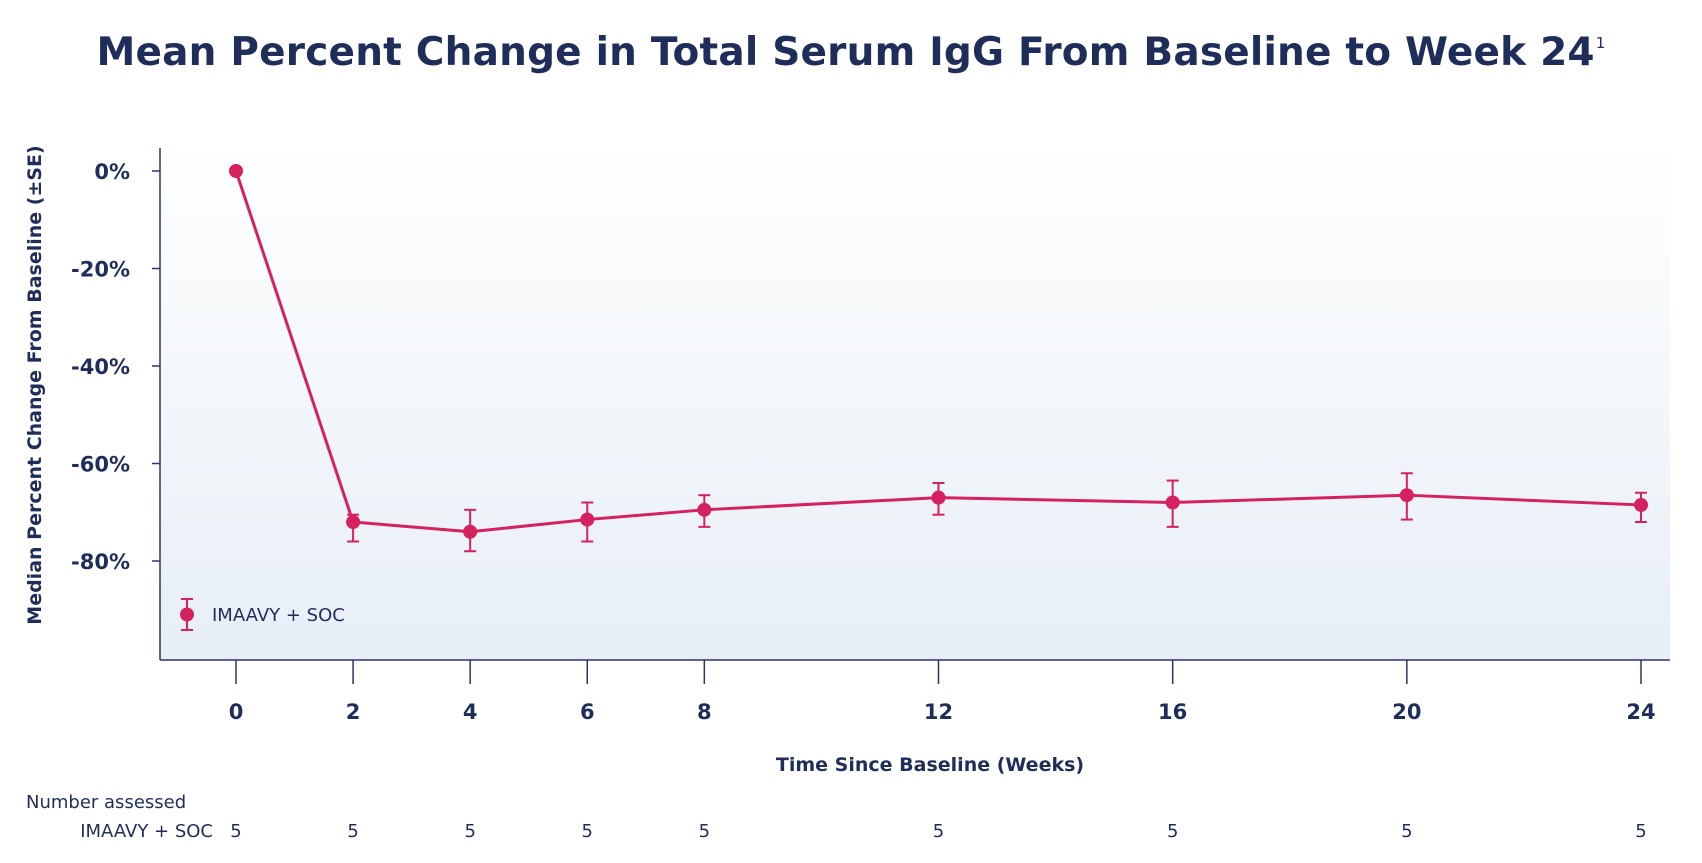  What do you see at coordinates (704, 712) in the screenshot?
I see `x-tick-label: 8` at bounding box center [704, 712].